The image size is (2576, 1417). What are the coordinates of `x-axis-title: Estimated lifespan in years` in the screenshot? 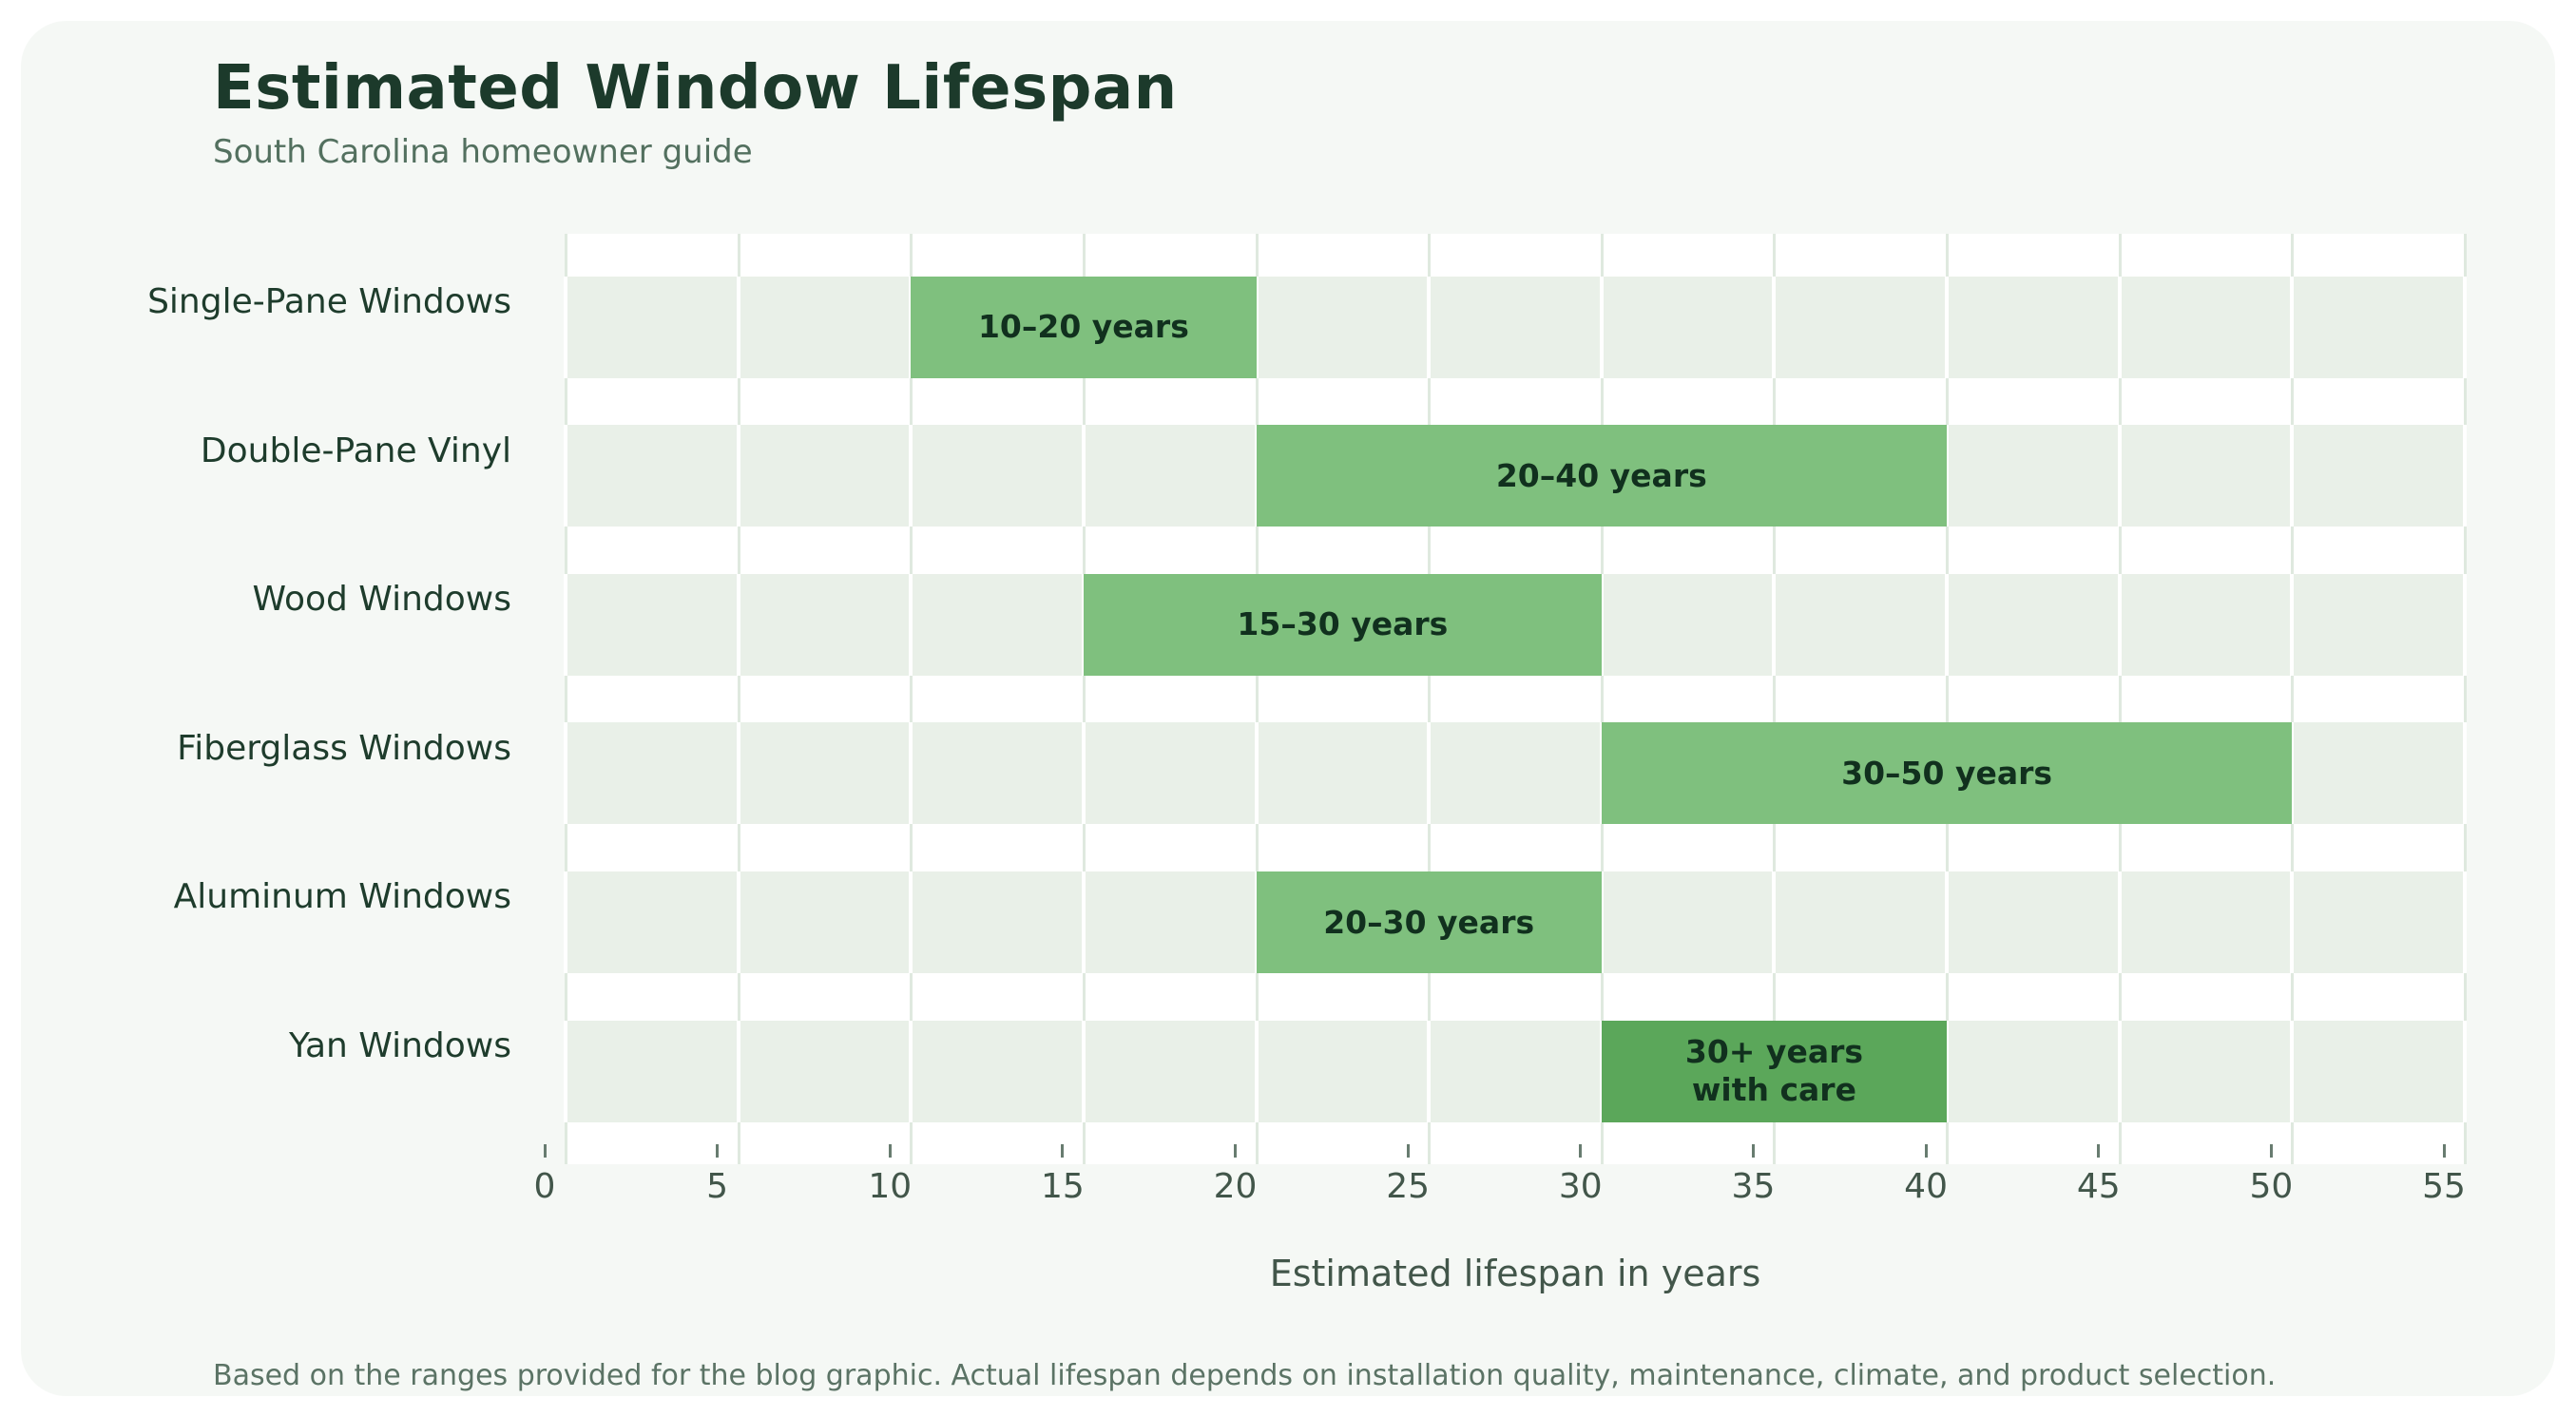 It's located at (1515, 1273).